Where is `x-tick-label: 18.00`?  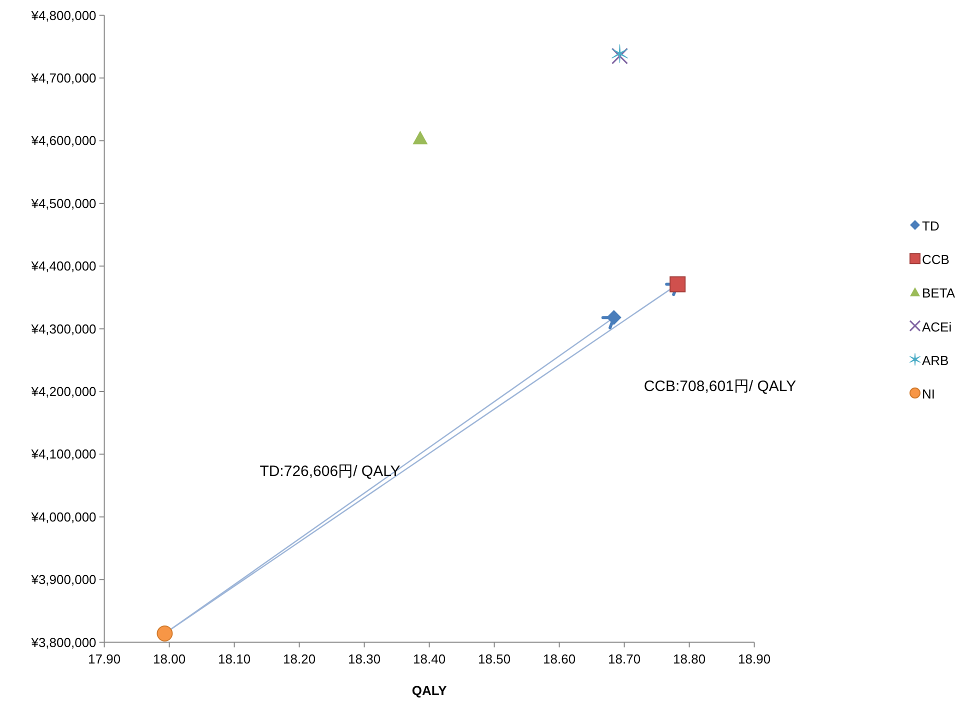 x-tick-label: 18.00 is located at coordinates (169, 658).